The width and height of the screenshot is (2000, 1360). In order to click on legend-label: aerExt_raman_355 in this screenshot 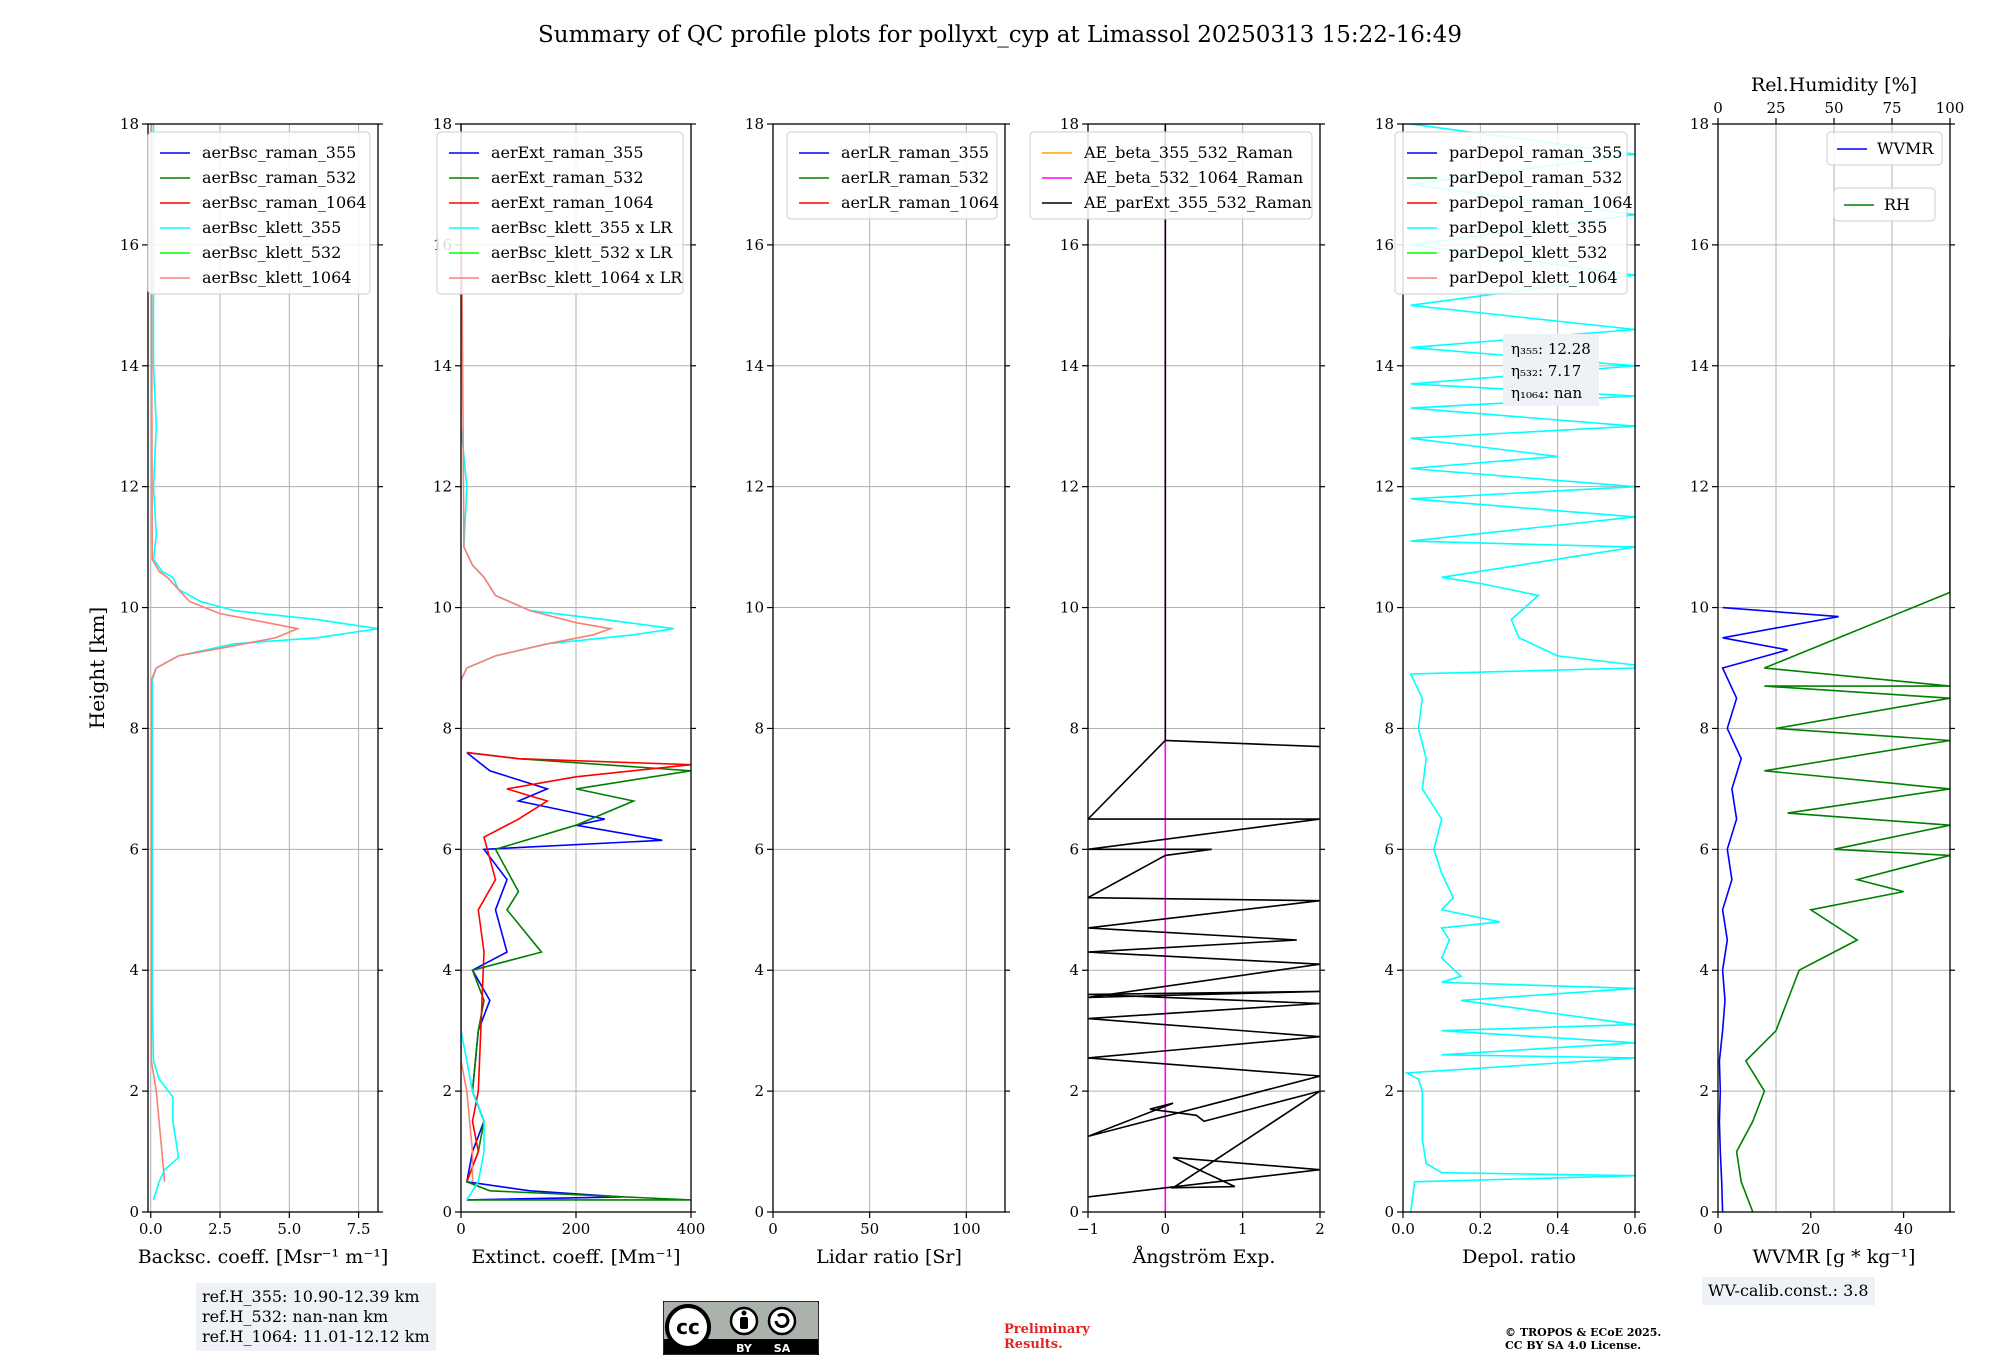, I will do `click(567, 152)`.